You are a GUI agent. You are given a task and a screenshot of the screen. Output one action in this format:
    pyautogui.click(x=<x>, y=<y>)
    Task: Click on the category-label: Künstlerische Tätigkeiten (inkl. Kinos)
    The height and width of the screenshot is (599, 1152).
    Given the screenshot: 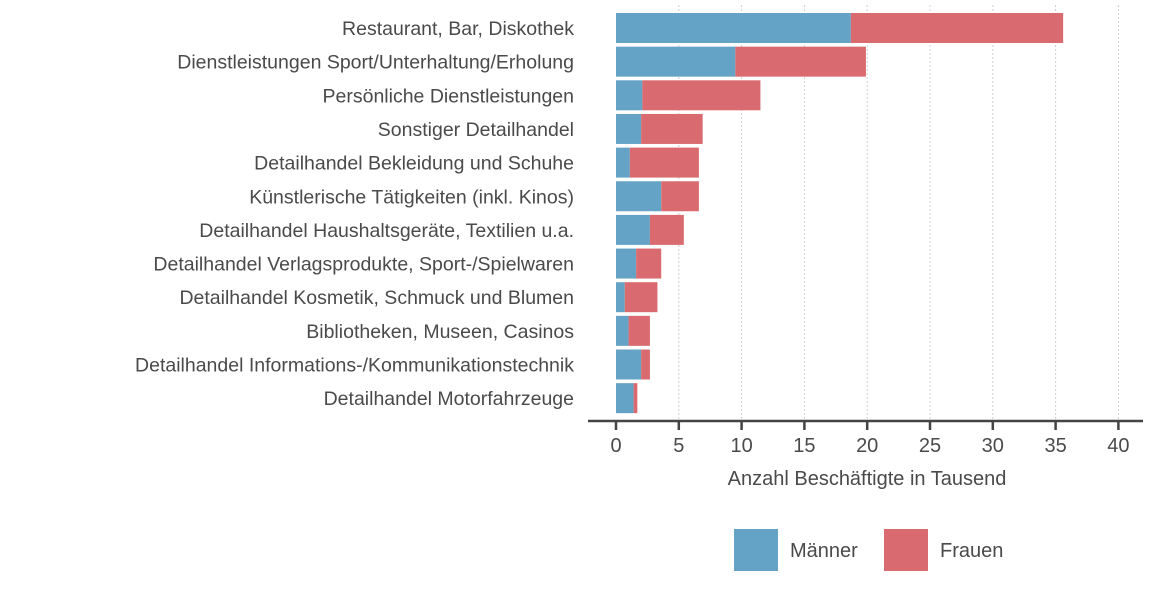 What is the action you would take?
    pyautogui.click(x=411, y=197)
    